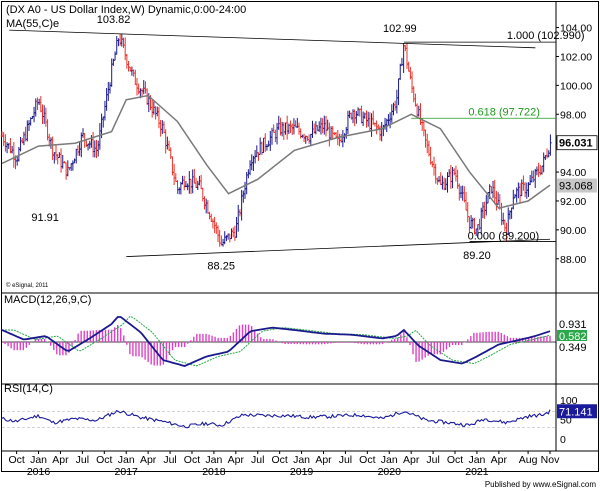 The image size is (600, 491). I want to click on ma-last-box, so click(577, 185).